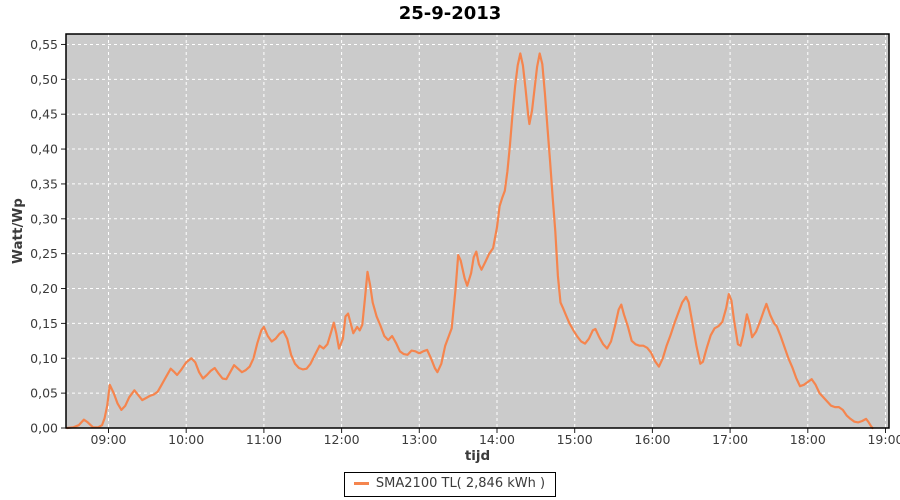 The width and height of the screenshot is (900, 500). Describe the element at coordinates (44, 183) in the screenshot. I see `y-tick-label: 0,35` at that location.